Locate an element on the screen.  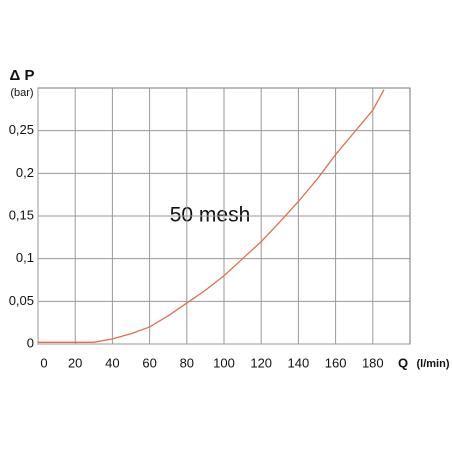
annotation: 50 mesh is located at coordinates (210, 215).